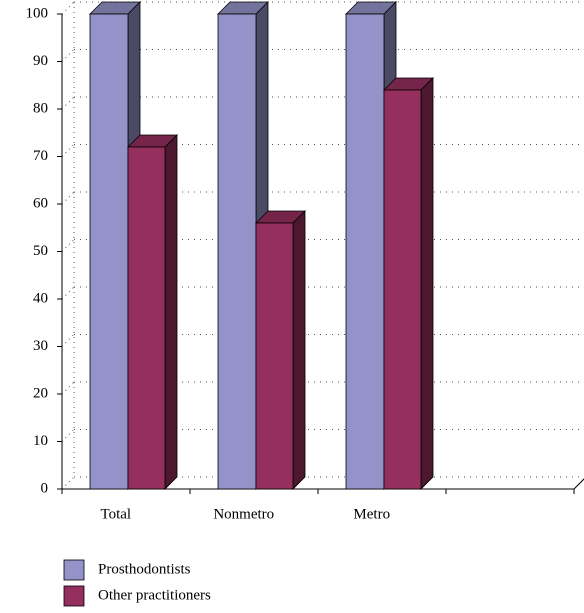 This screenshot has width=584, height=613. Describe the element at coordinates (243, 514) in the screenshot. I see `x-tick-label: Nonmetro` at that location.